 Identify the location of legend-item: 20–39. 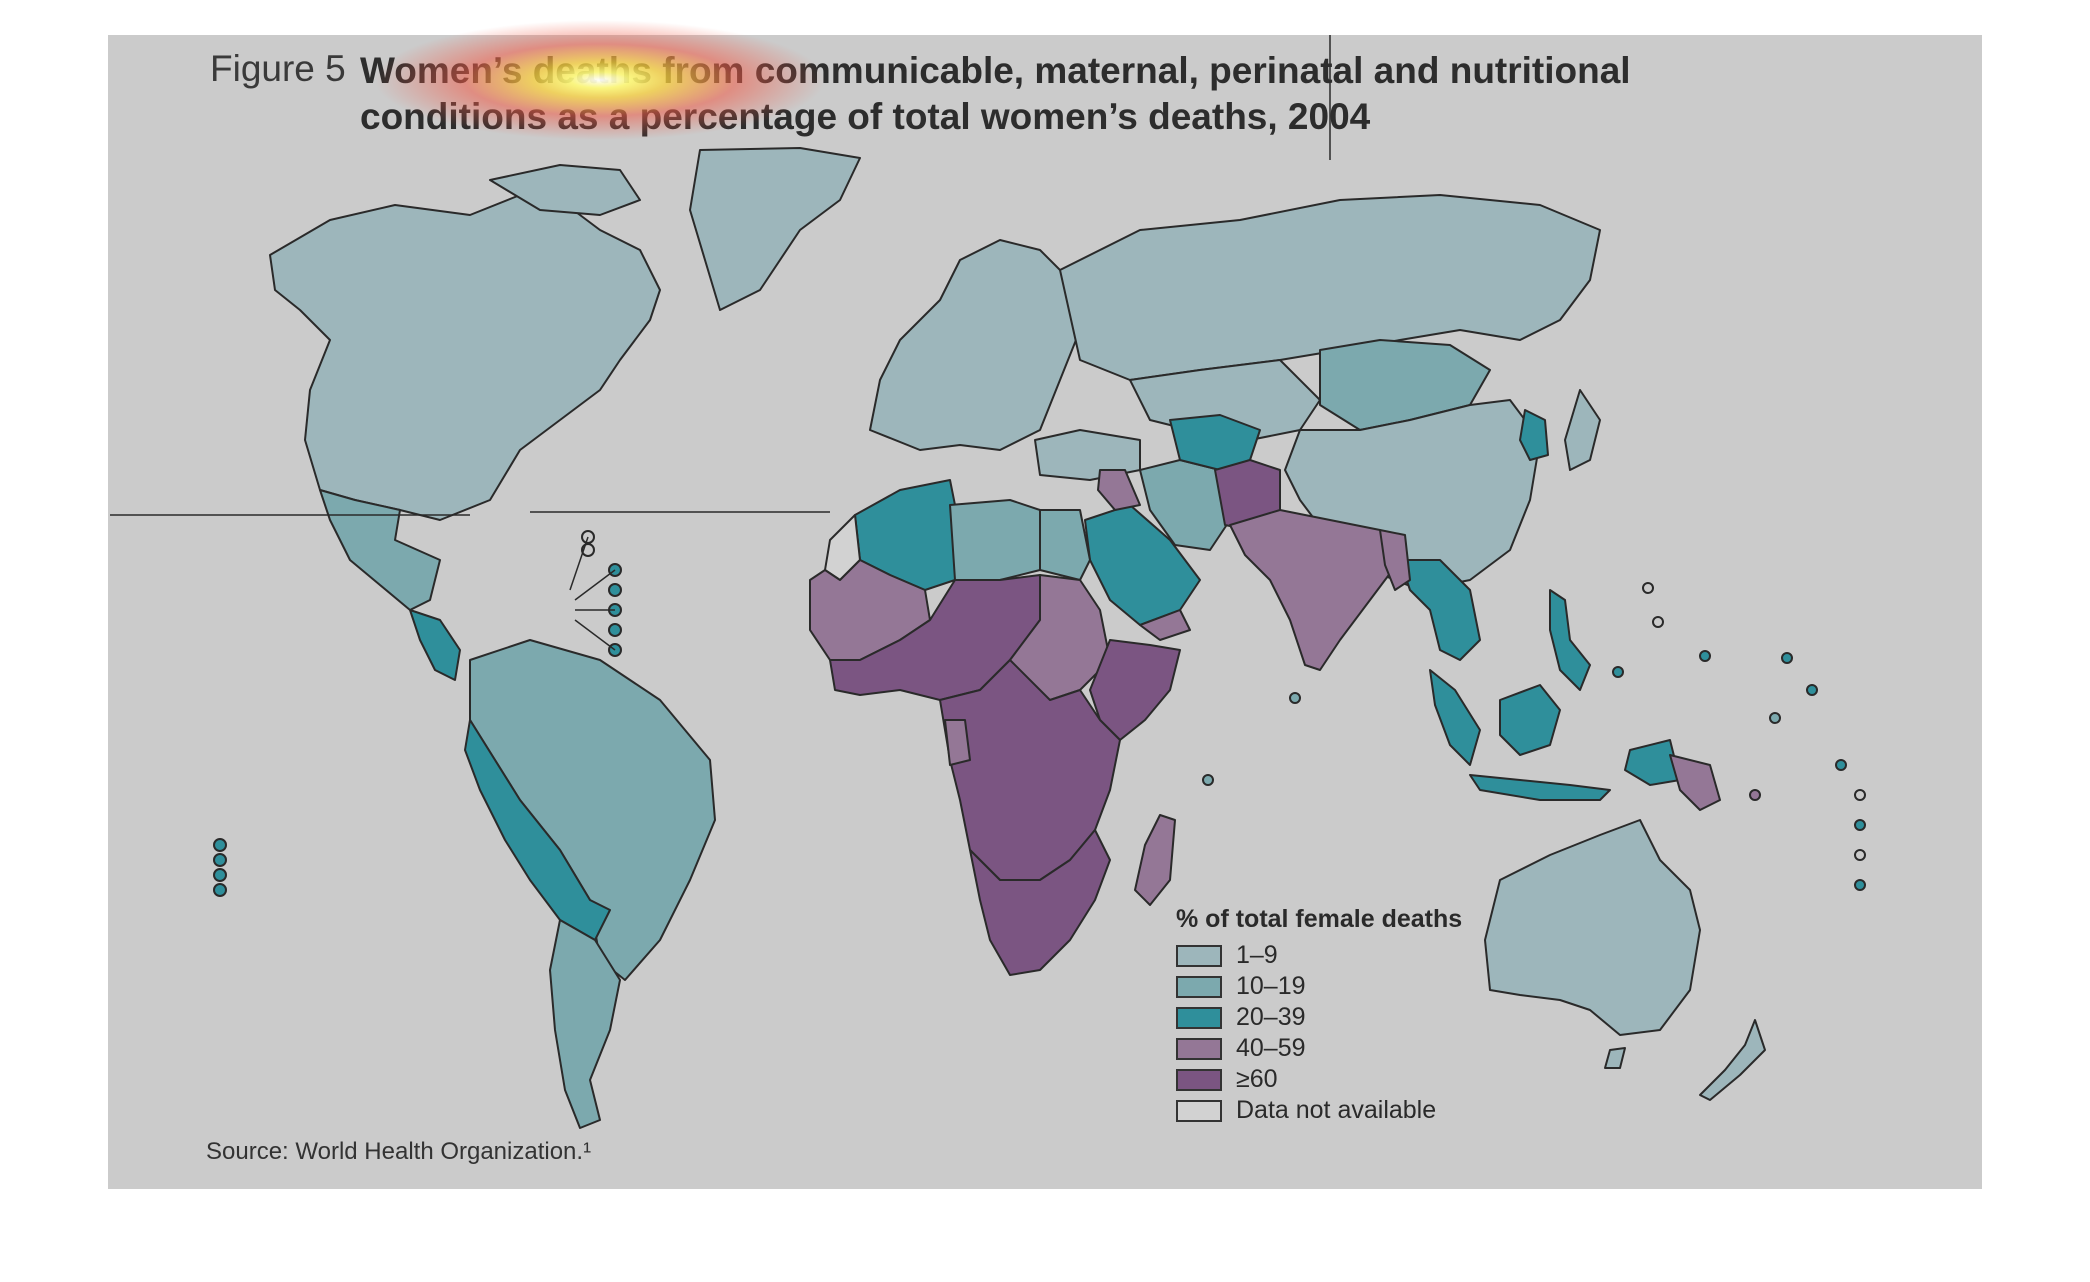
(1319, 1017).